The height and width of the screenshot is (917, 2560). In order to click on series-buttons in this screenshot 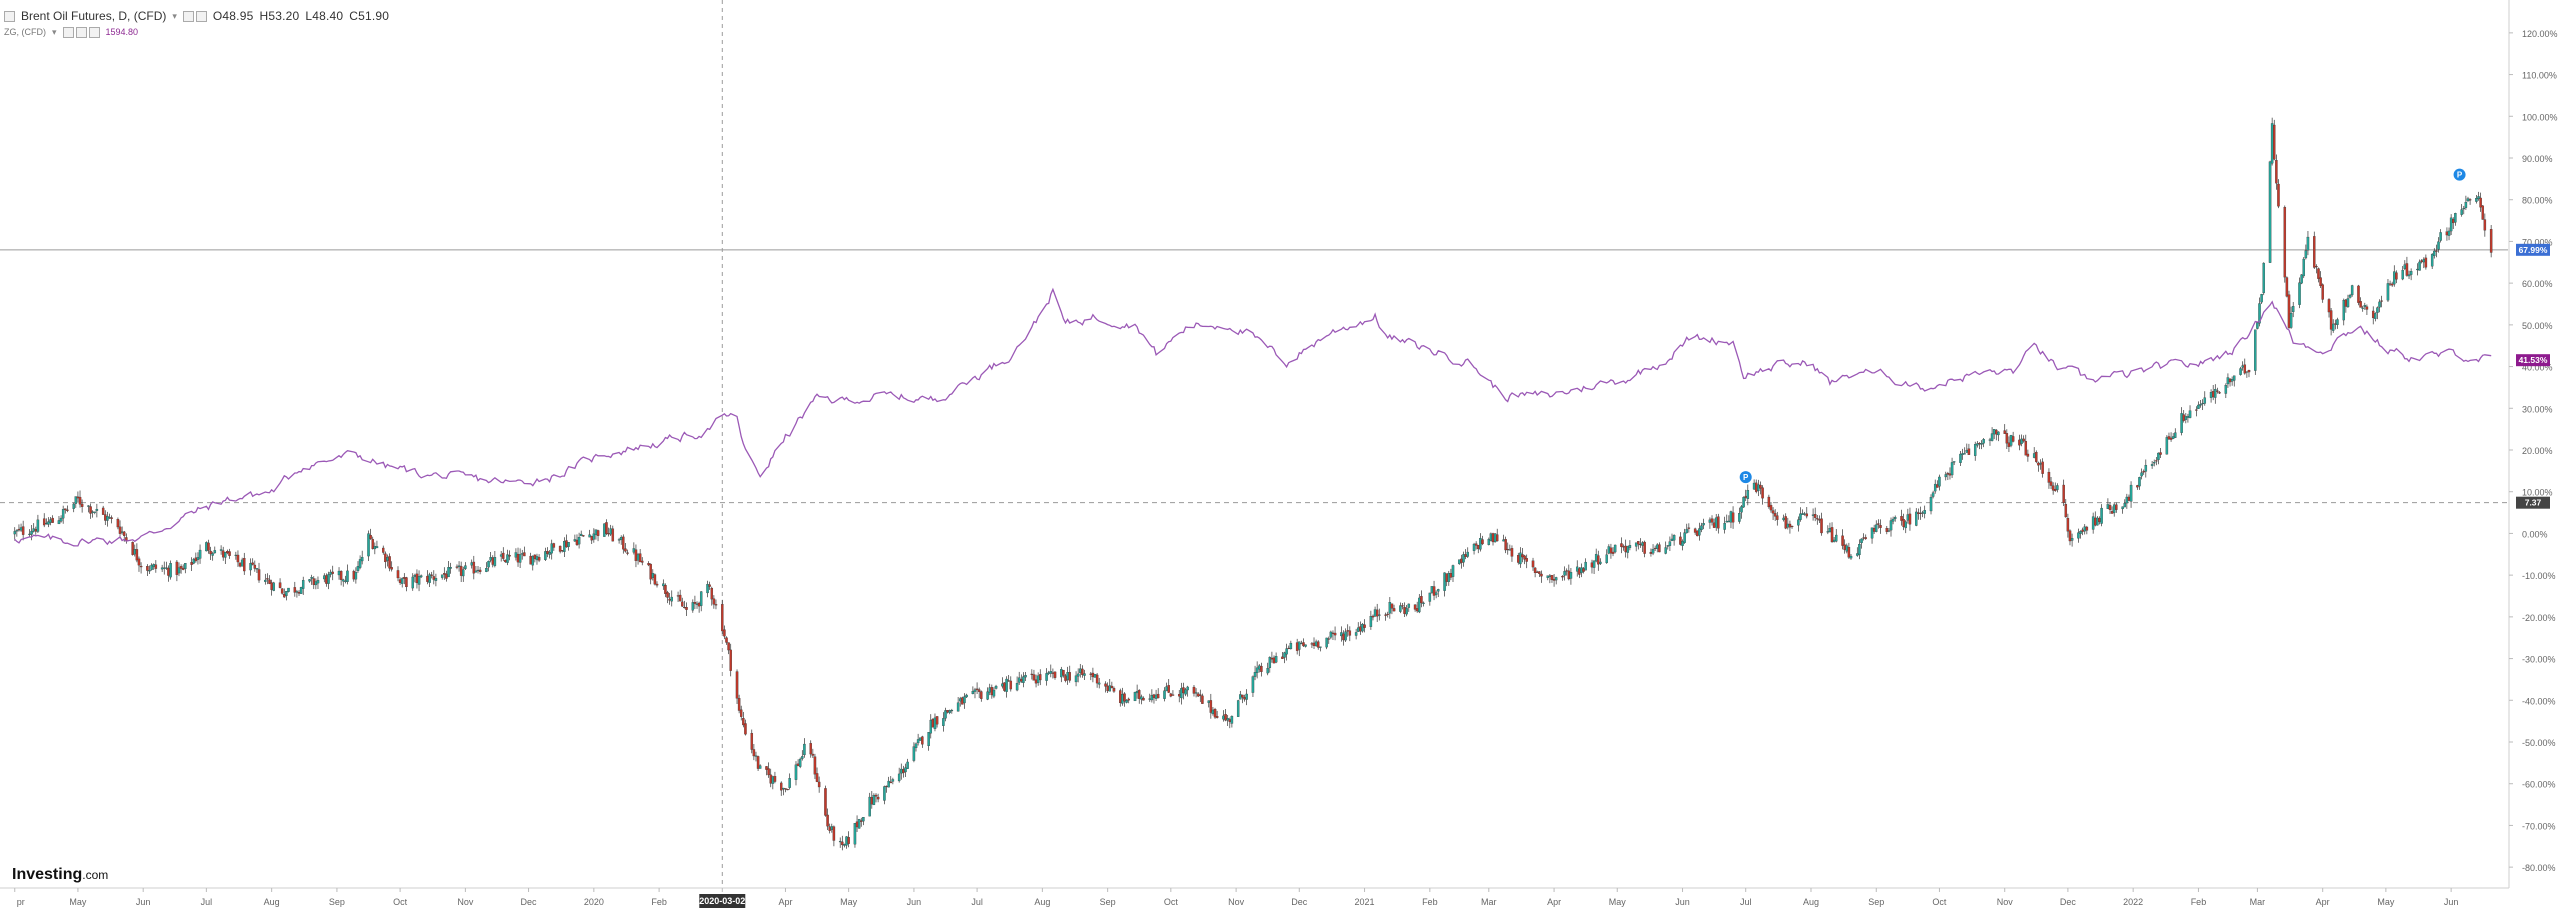, I will do `click(194, 16)`.